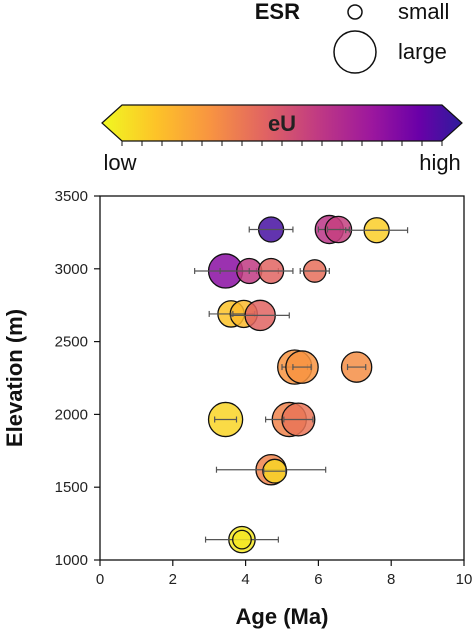  I want to click on y-tick-label: 2500, so click(71, 342).